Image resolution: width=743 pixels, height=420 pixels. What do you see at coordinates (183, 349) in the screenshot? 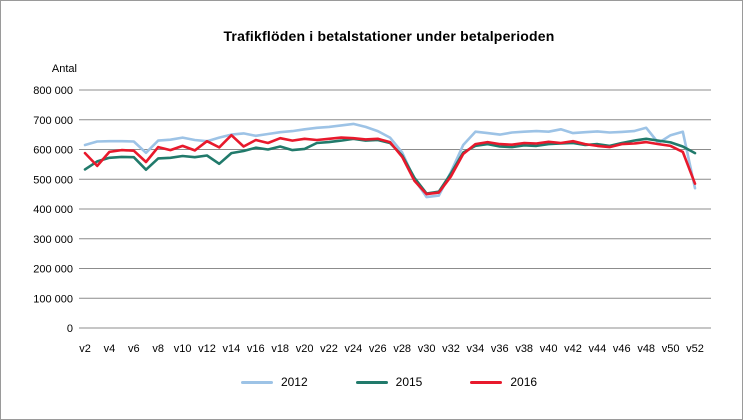
I see `x-tick-label: v10` at bounding box center [183, 349].